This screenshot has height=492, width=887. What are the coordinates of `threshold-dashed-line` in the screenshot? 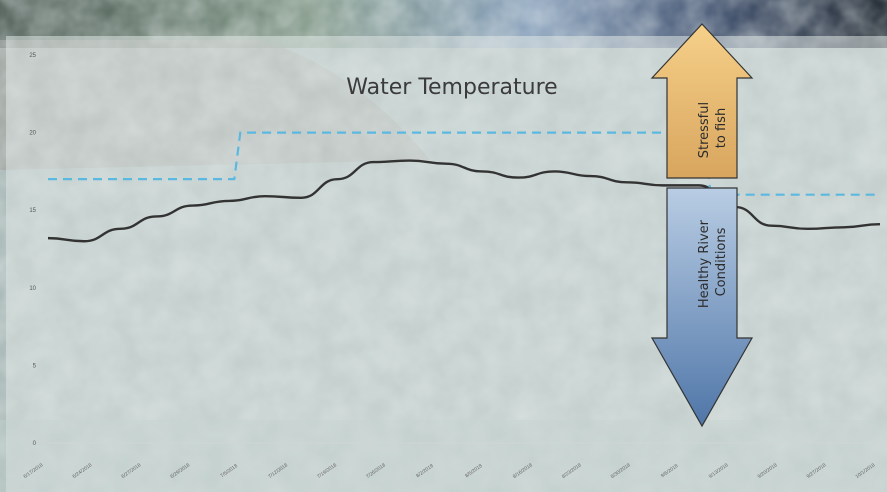 It's located at (464, 163).